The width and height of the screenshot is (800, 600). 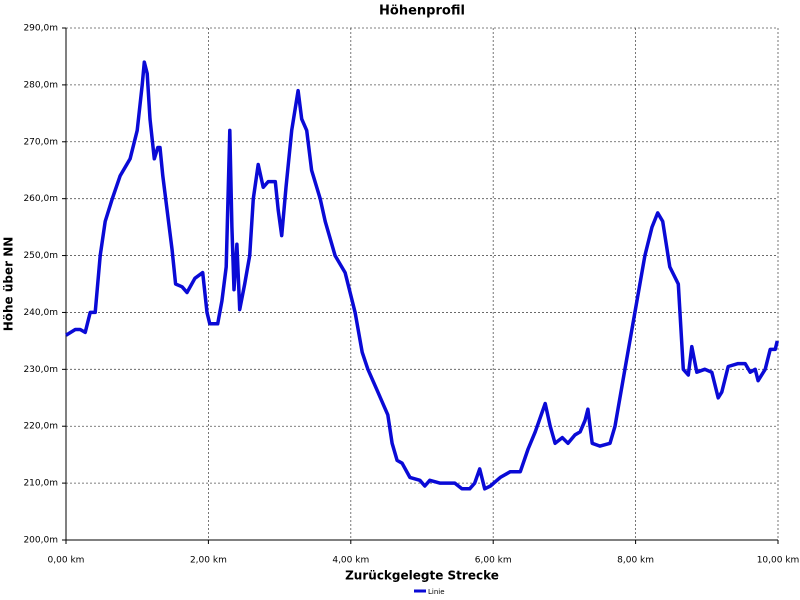 I want to click on x-tick-label: 8,00 km, so click(x=635, y=561).